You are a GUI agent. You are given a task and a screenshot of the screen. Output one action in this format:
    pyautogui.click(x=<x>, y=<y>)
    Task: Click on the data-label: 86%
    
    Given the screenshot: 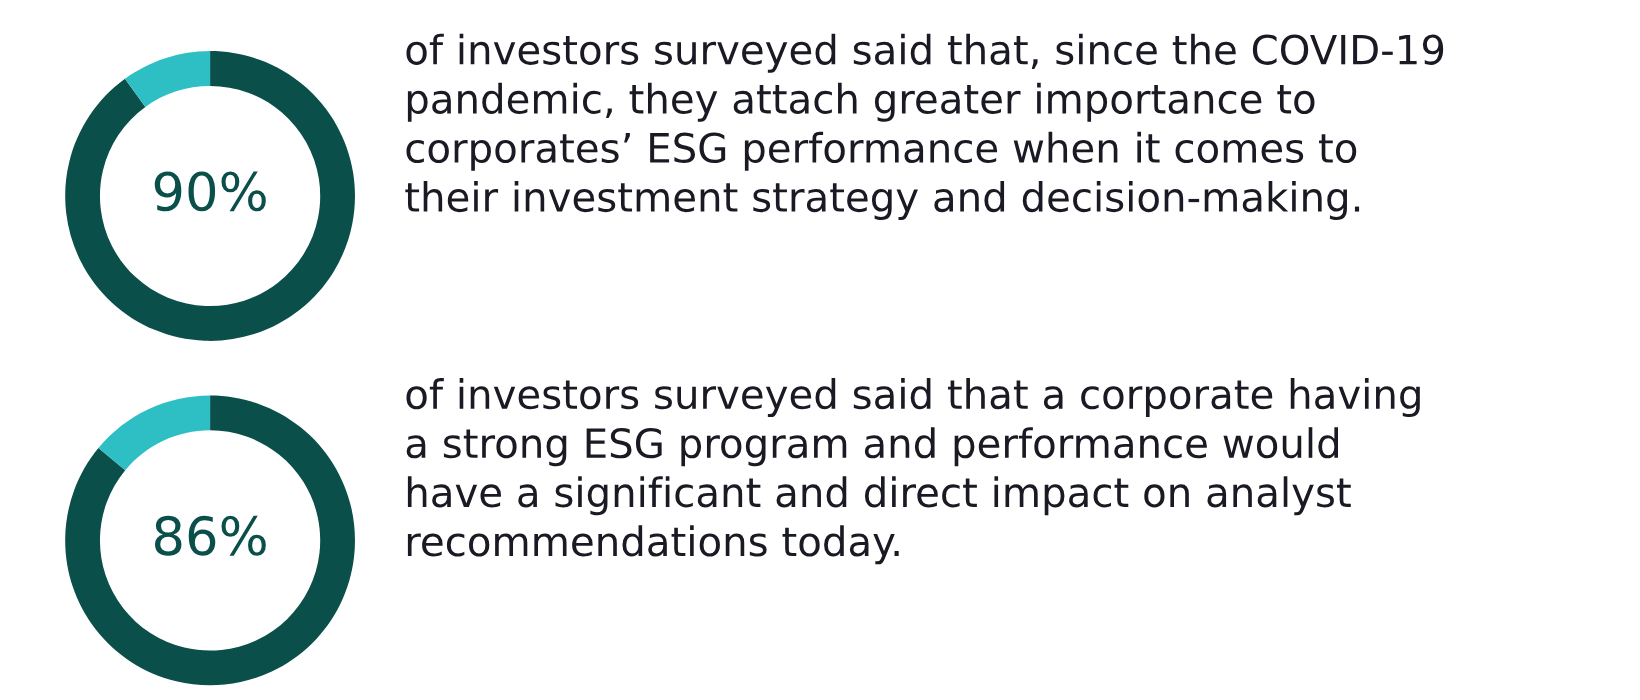 What is the action you would take?
    pyautogui.click(x=210, y=535)
    